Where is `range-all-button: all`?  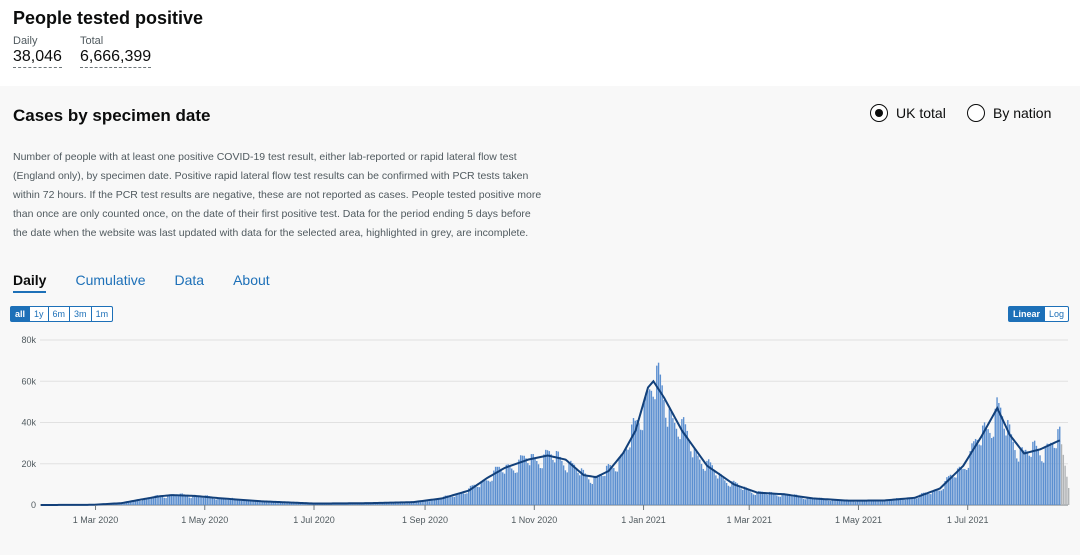
range-all-button: all is located at coordinates (20, 314).